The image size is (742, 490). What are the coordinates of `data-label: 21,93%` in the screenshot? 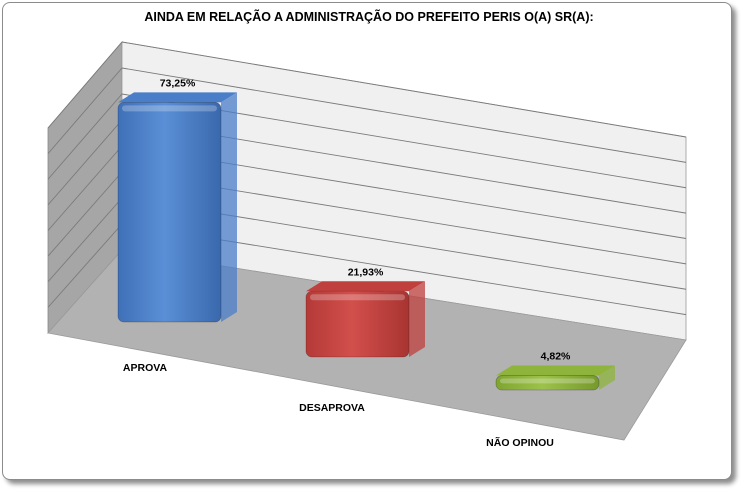 It's located at (366, 272).